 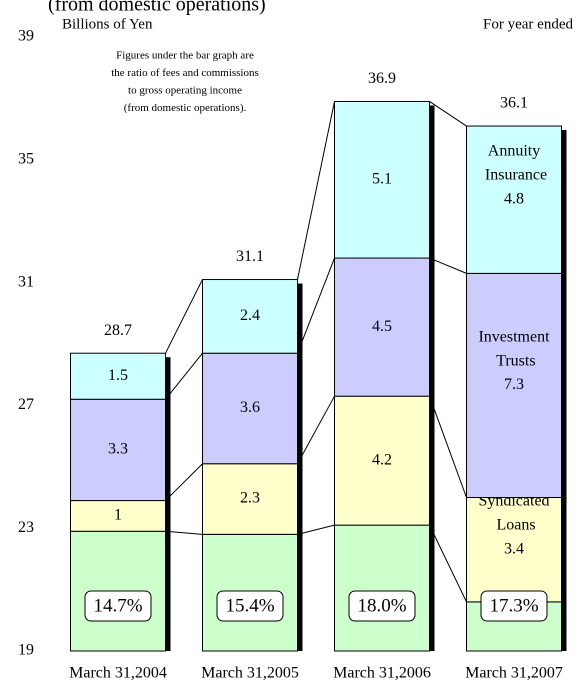 What do you see at coordinates (514, 348) in the screenshot?
I see `series-name: Investment Trusts` at bounding box center [514, 348].